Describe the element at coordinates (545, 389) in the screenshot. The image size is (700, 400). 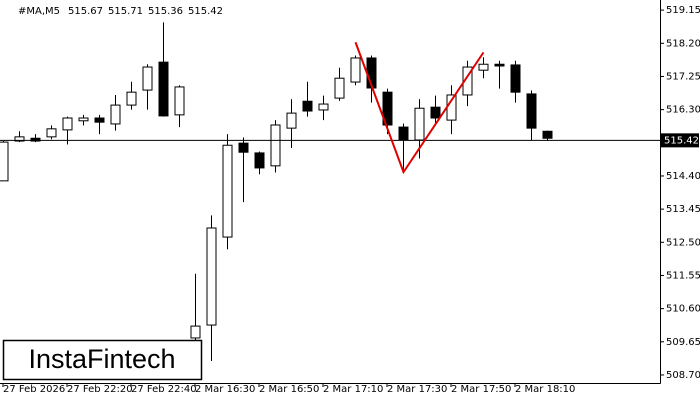
I see `x-tick-label: 2 Mar 18:10` at that location.